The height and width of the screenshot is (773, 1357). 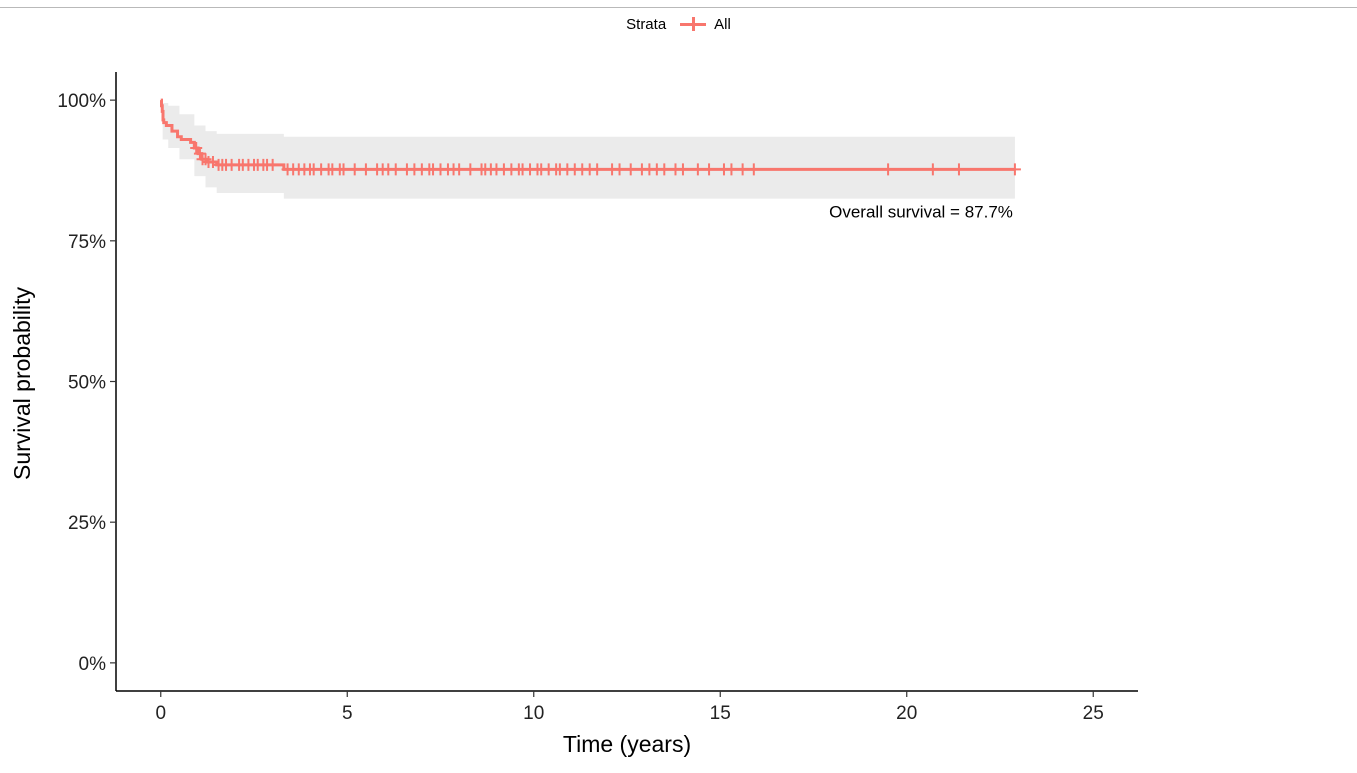 What do you see at coordinates (81, 101) in the screenshot?
I see `y-tick-label: 100%` at bounding box center [81, 101].